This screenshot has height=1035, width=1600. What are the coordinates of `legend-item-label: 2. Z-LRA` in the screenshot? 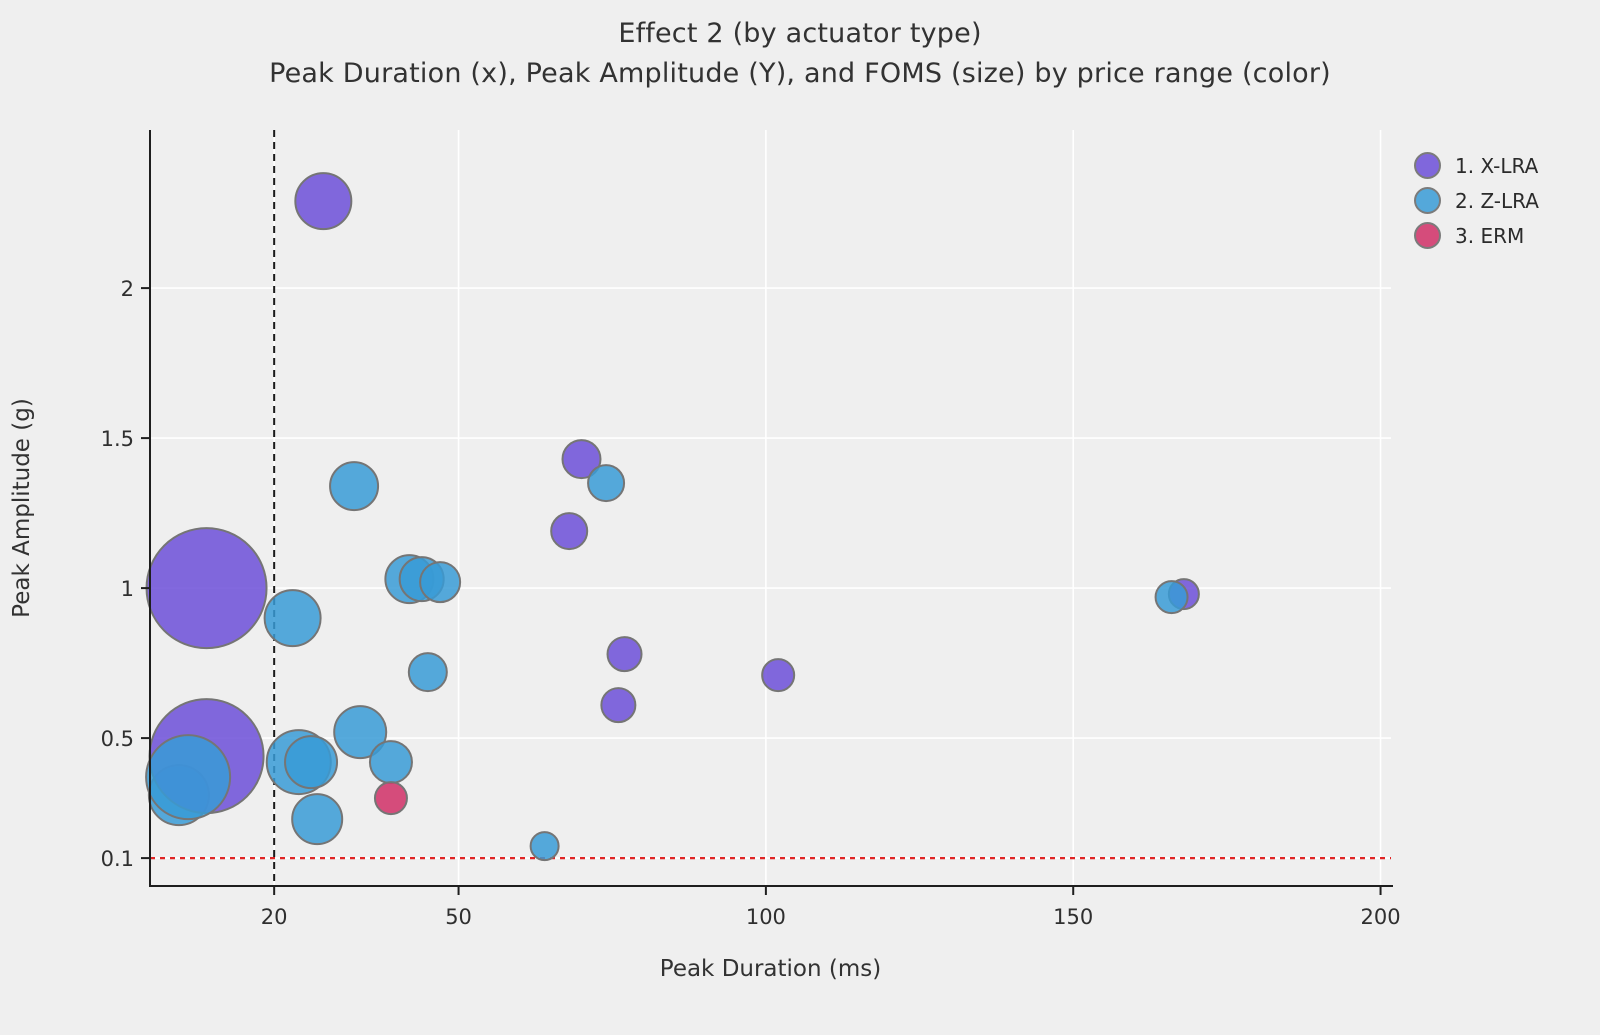 It's located at (1497, 200).